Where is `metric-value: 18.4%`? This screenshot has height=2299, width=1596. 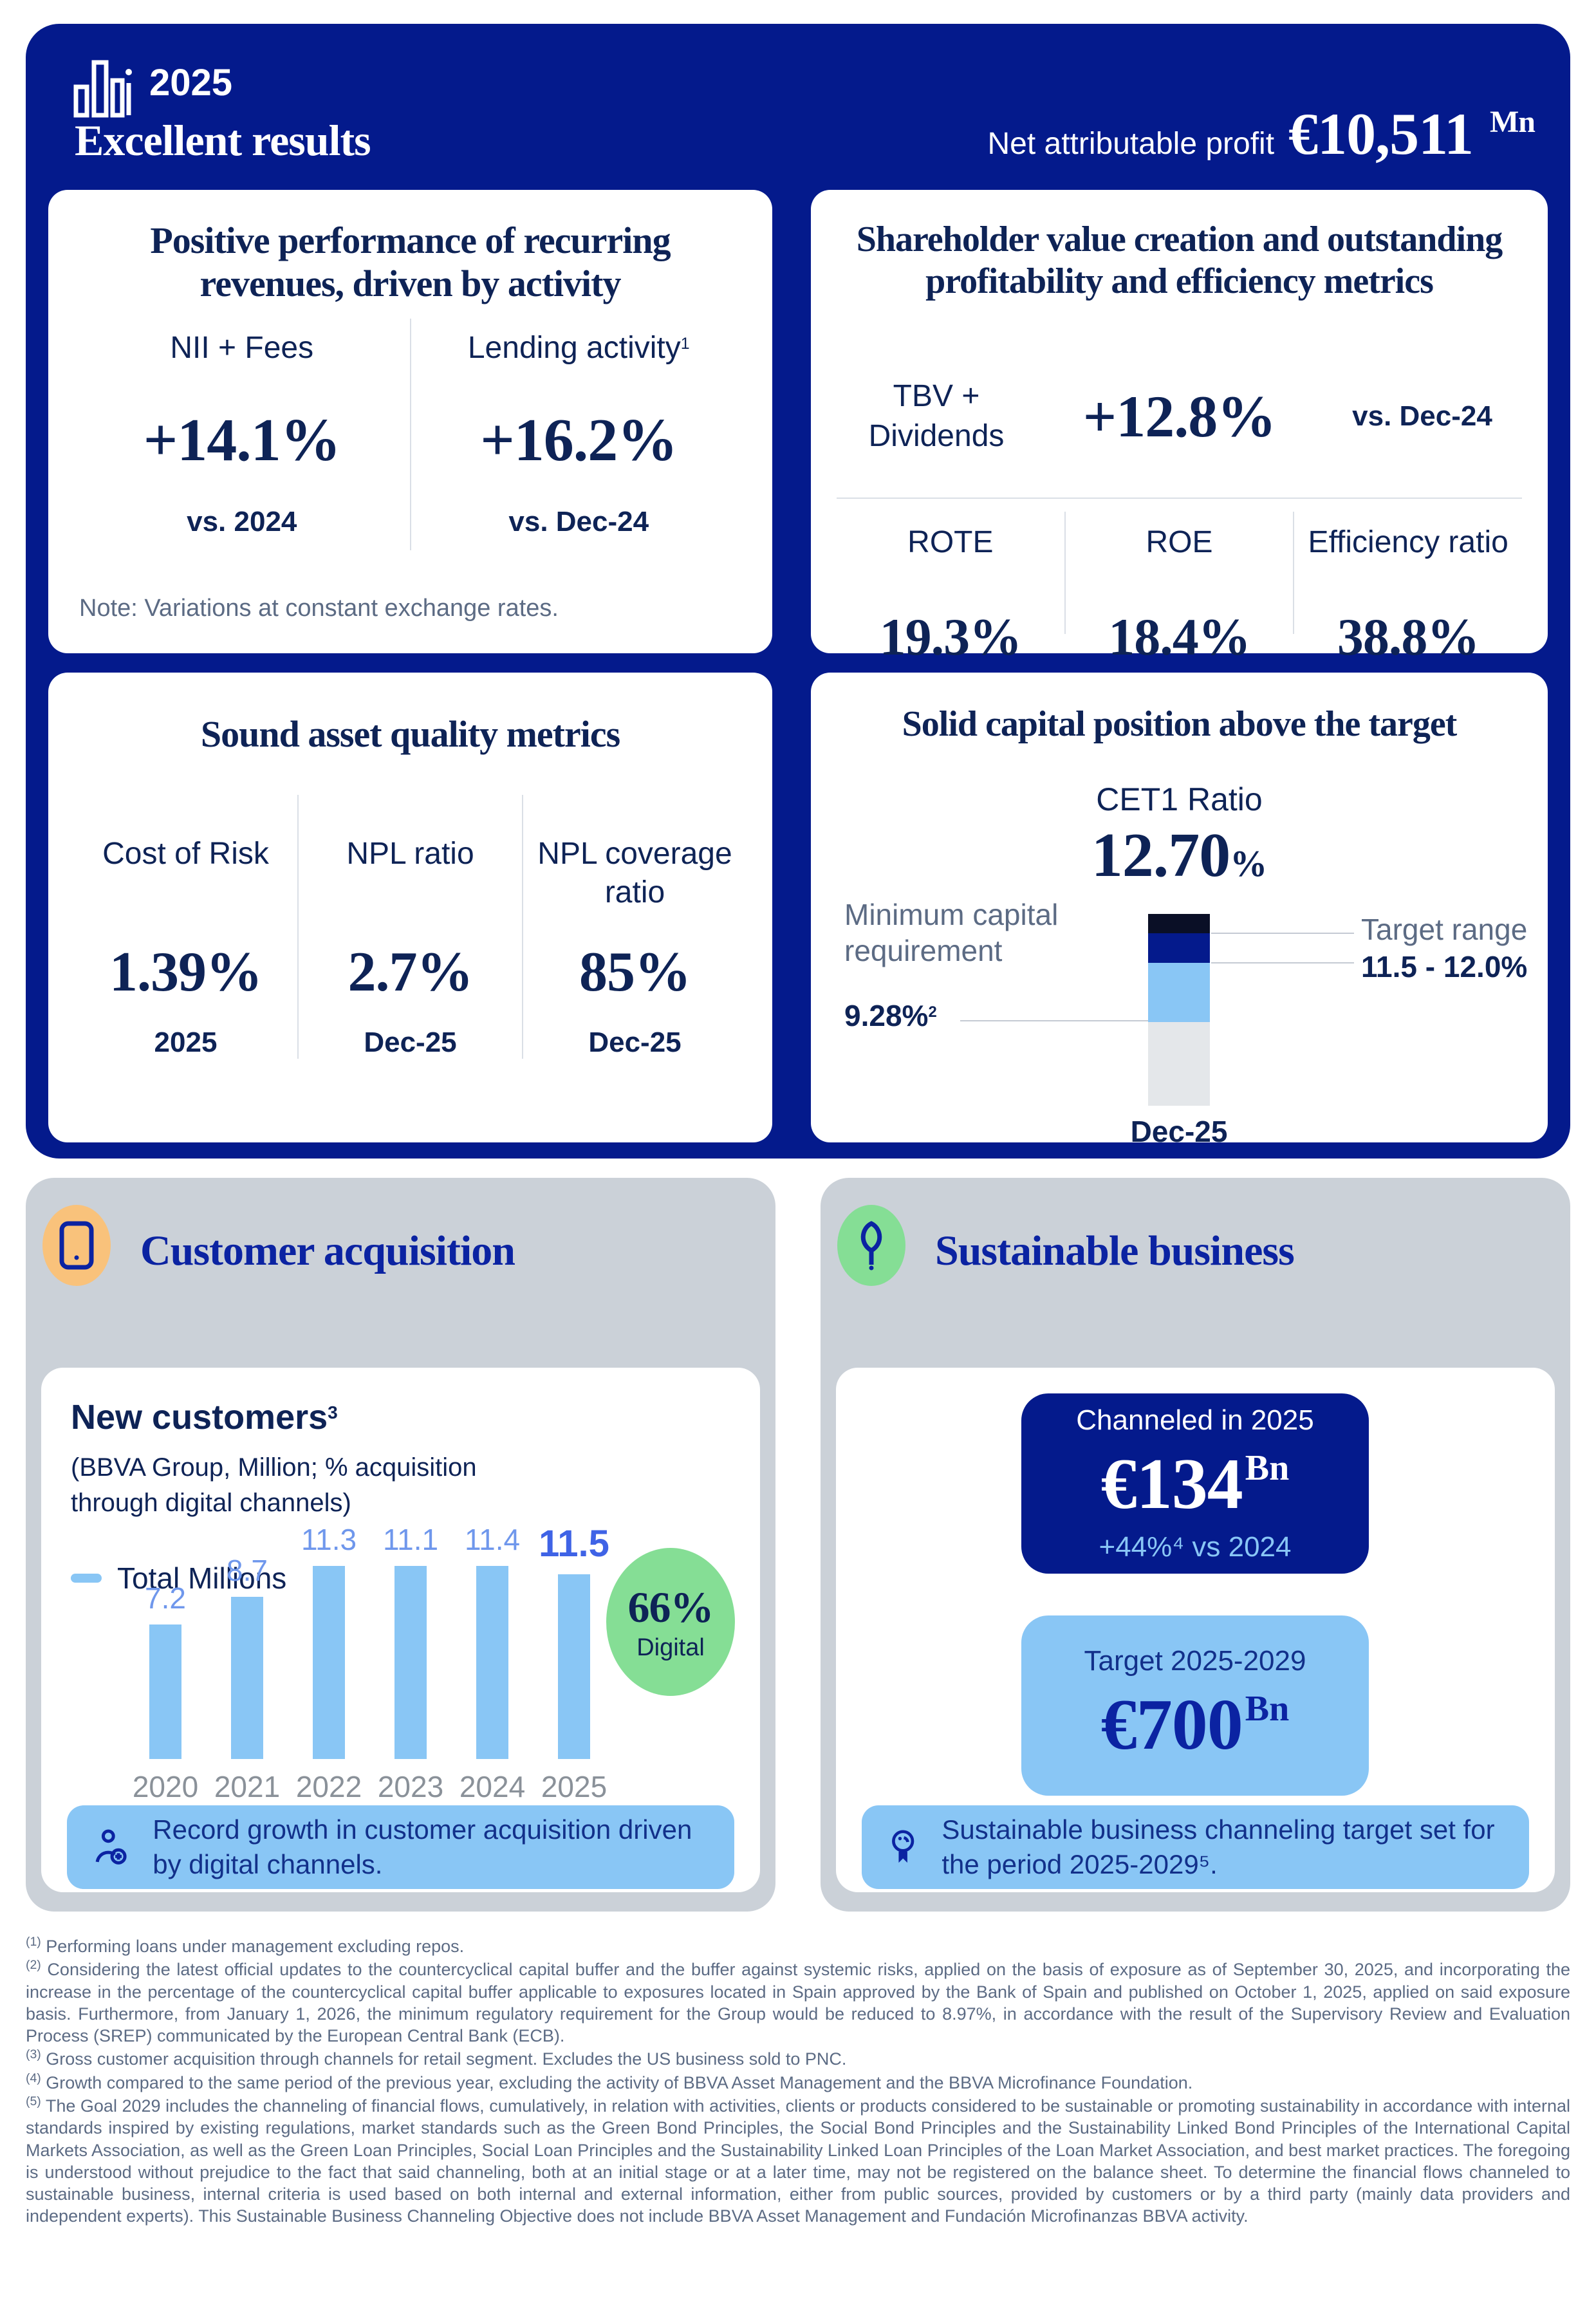
metric-value: 18.4% is located at coordinates (1179, 637).